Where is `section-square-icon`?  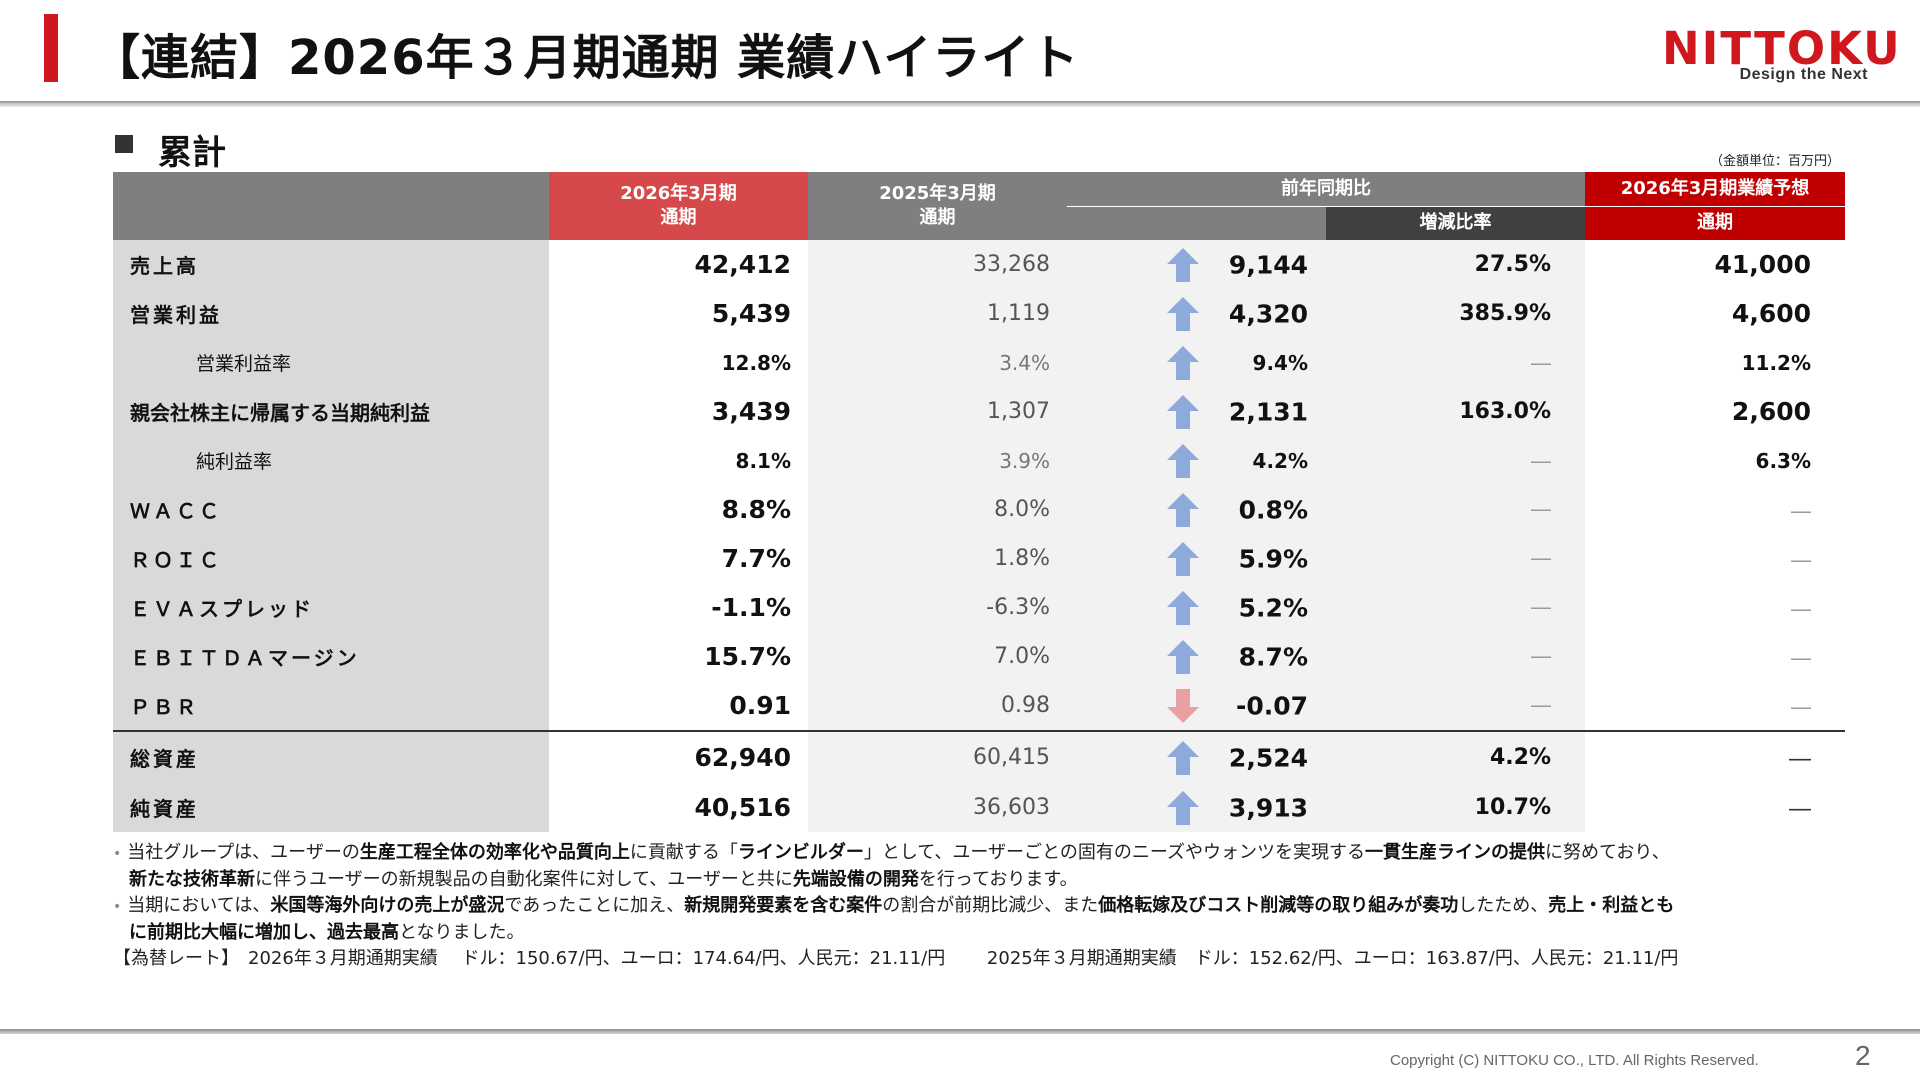
section-square-icon is located at coordinates (124, 144).